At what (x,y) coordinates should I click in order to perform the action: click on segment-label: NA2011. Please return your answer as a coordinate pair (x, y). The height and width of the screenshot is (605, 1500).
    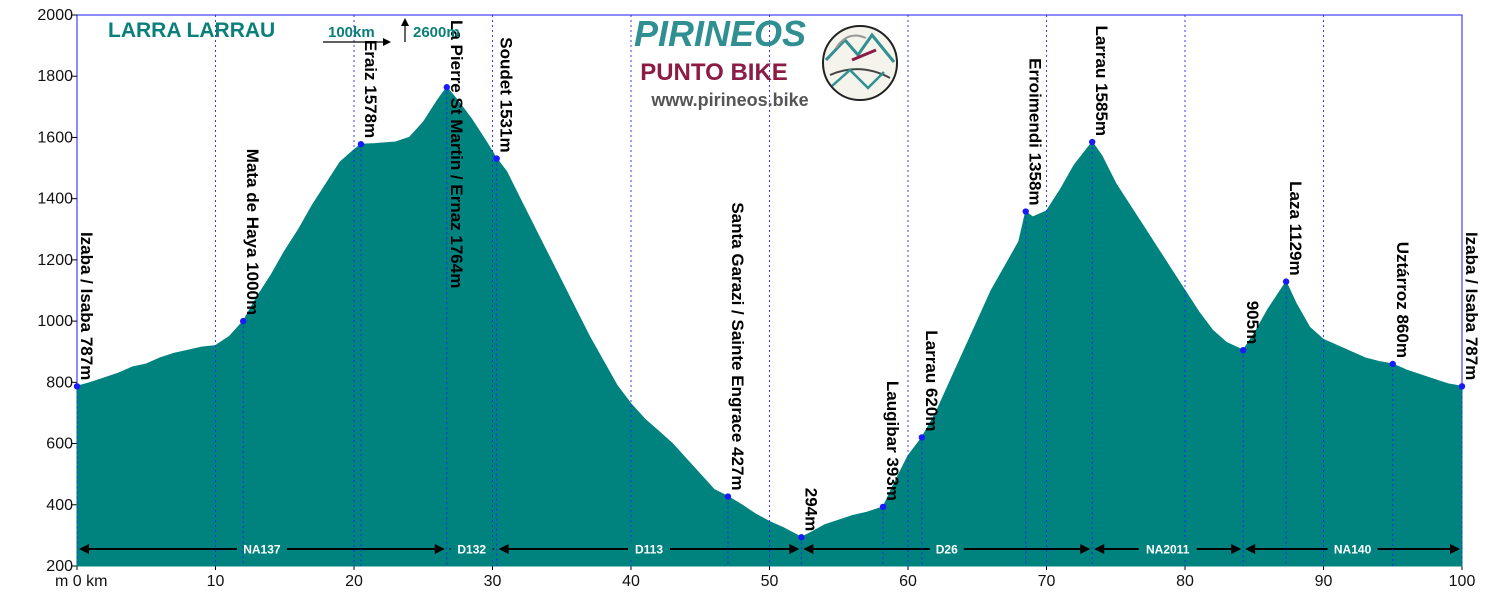
    Looking at the image, I should click on (1168, 550).